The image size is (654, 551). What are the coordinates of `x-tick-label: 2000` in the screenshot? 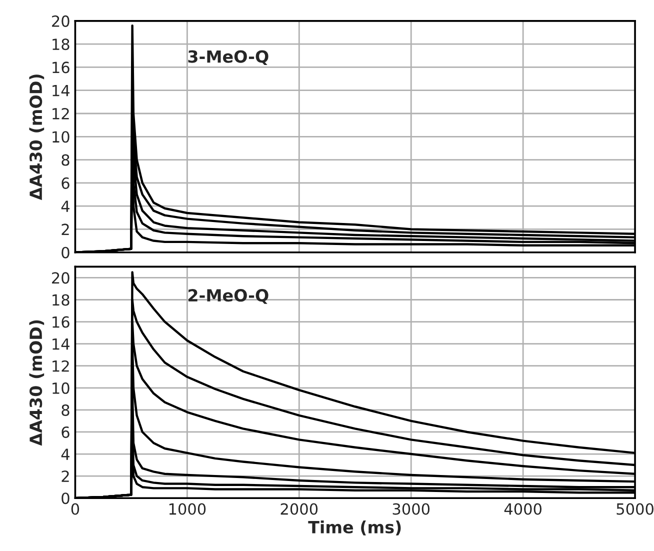 It's located at (299, 509).